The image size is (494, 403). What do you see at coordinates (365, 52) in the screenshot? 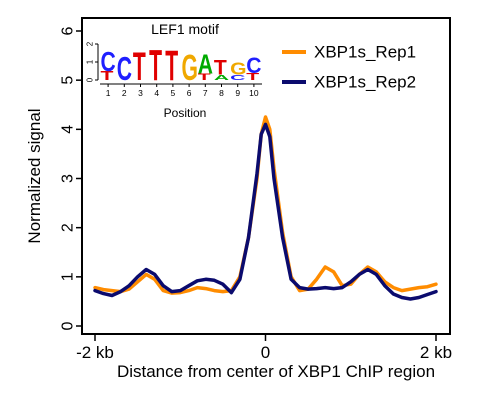
I see `legend-label: XBP1s_Rep1` at bounding box center [365, 52].